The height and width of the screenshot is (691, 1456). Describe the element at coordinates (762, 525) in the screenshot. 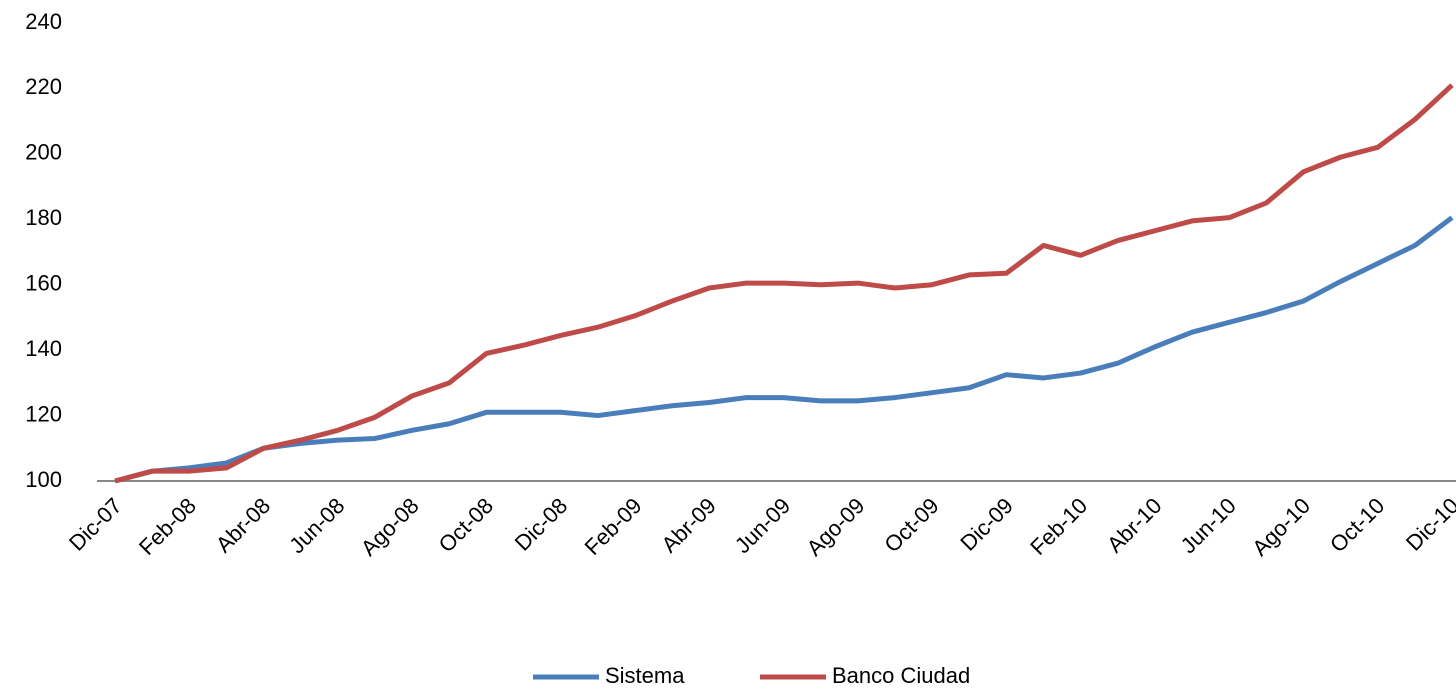

I see `x-tick-label: Jun-09` at that location.